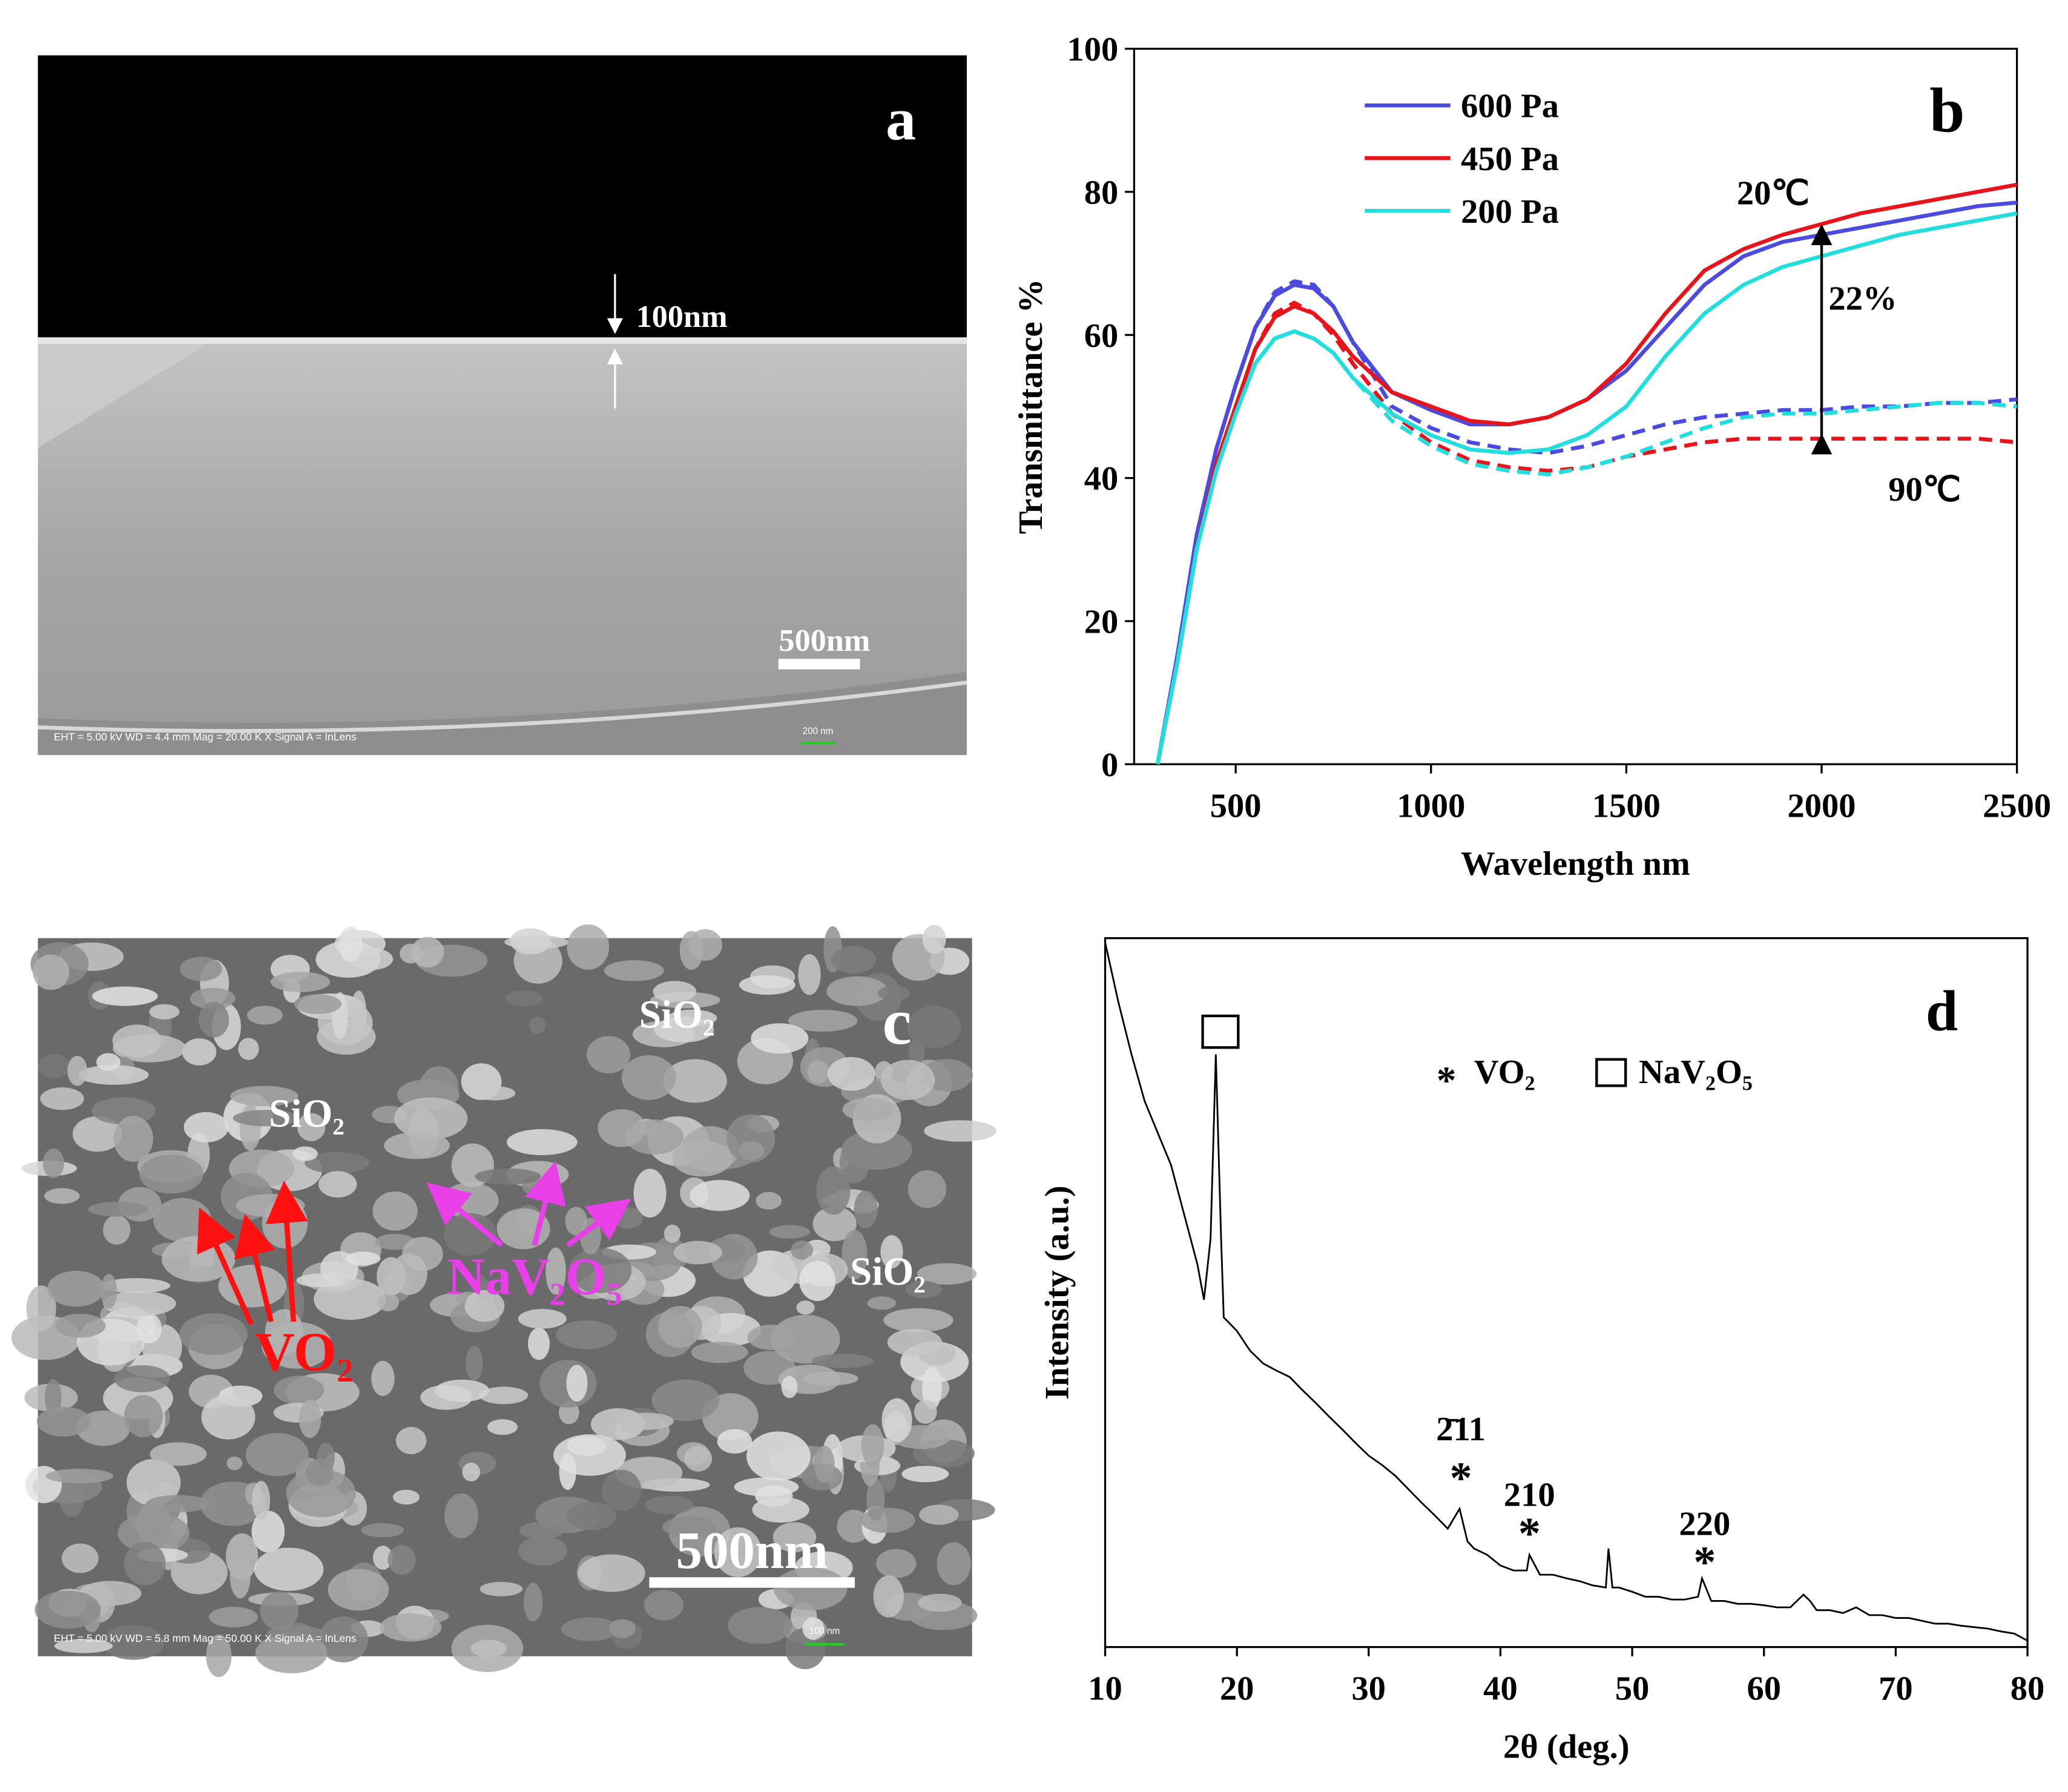  I want to click on y-tick-label: 40, so click(1101, 479).